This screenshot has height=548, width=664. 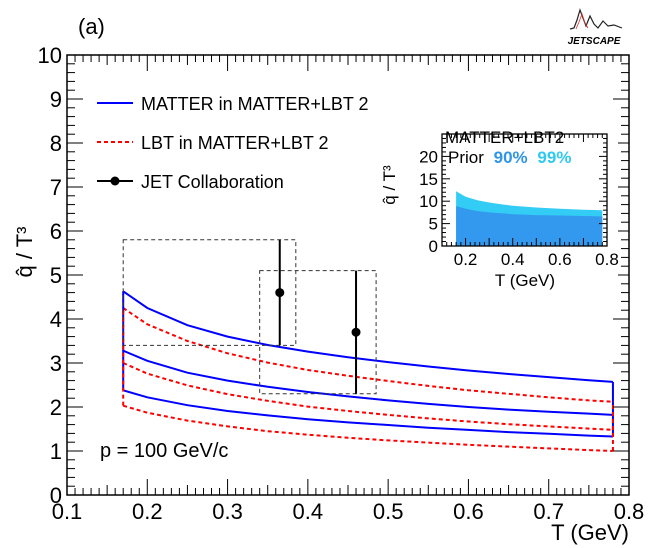 What do you see at coordinates (389, 185) in the screenshot?
I see `inset-y-axis-title: q̂ / T³` at bounding box center [389, 185].